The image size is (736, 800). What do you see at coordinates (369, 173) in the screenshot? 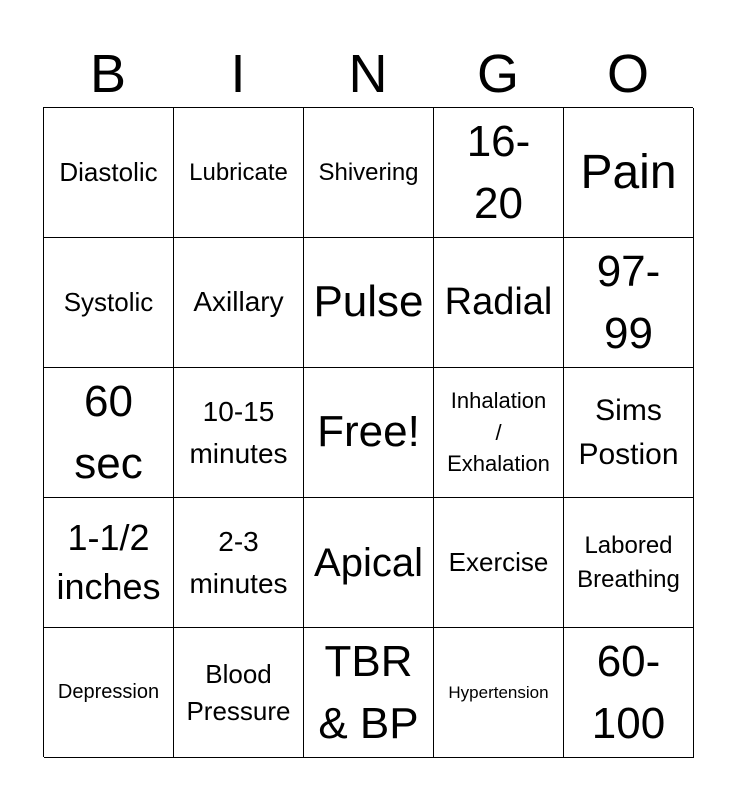
I see `bingo-cell: Shivering` at bounding box center [369, 173].